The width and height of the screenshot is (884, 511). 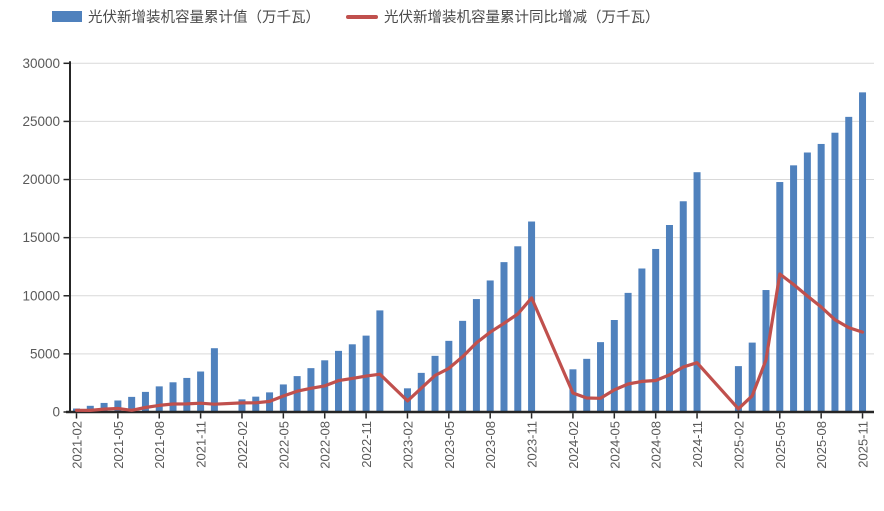 What do you see at coordinates (242, 445) in the screenshot?
I see `x-axis-label: 2022-02` at bounding box center [242, 445].